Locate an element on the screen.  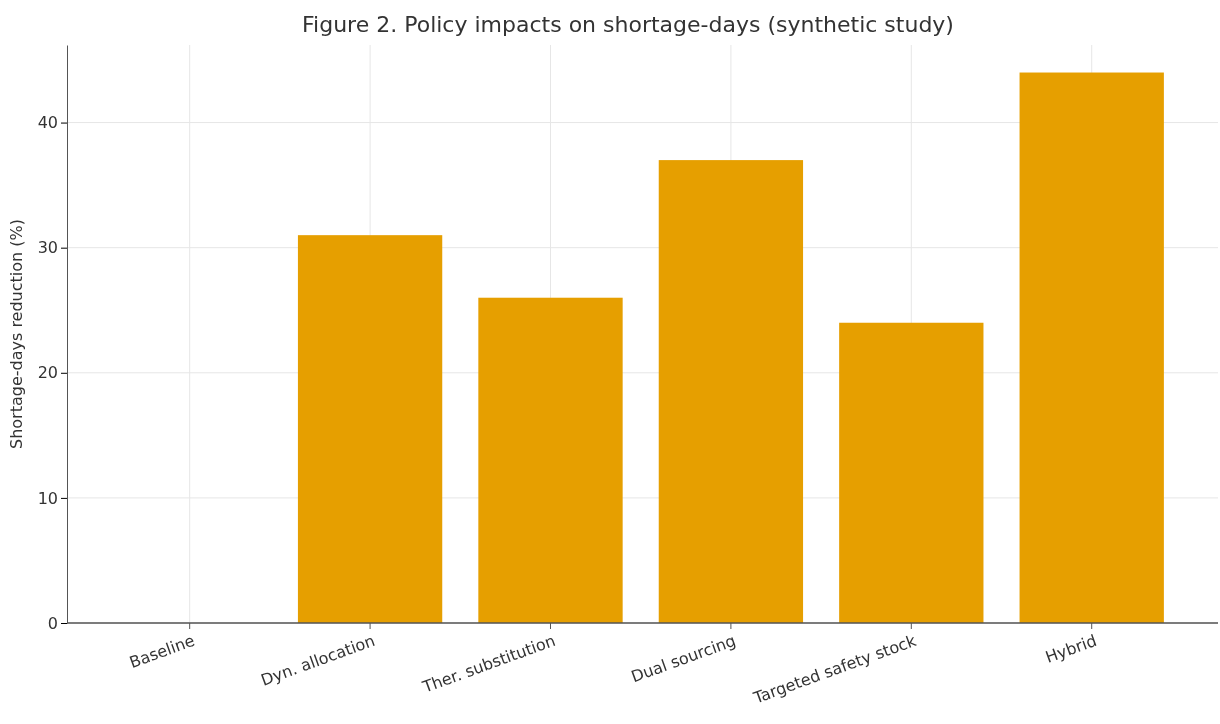
y-axis-title: Shortage-days reduction (%) is located at coordinates (16, 334).